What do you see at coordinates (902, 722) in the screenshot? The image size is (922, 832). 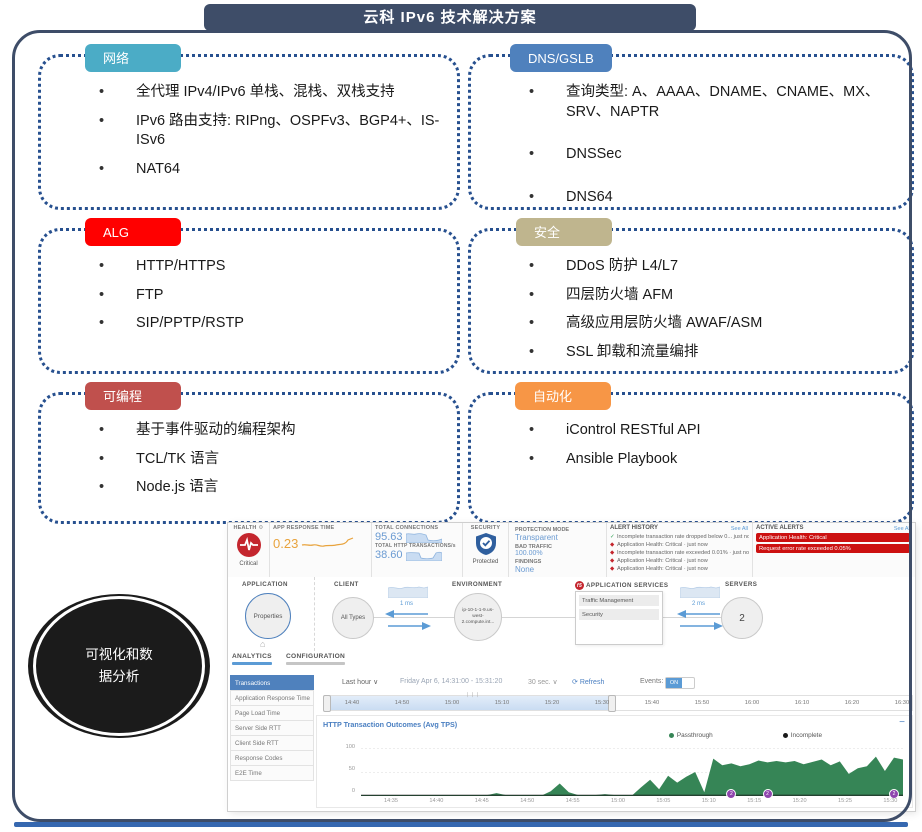 I see `collapse-chart-icon: −` at bounding box center [902, 722].